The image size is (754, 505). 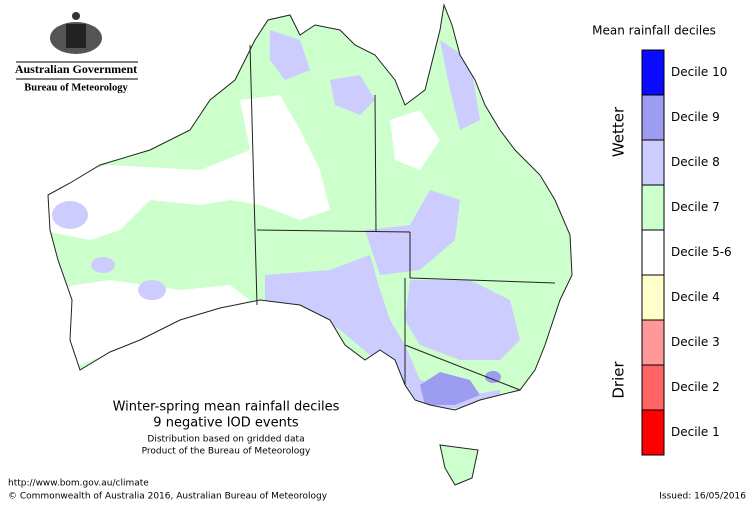 What do you see at coordinates (619, 380) in the screenshot?
I see `drier-label: Drier` at bounding box center [619, 380].